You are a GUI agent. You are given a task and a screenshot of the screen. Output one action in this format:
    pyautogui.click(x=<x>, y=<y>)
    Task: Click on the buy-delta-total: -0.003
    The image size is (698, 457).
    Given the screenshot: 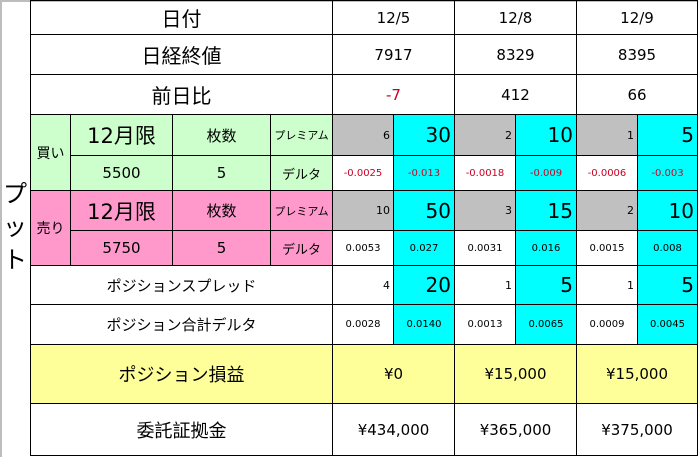 What is the action you would take?
    pyautogui.click(x=667, y=173)
    